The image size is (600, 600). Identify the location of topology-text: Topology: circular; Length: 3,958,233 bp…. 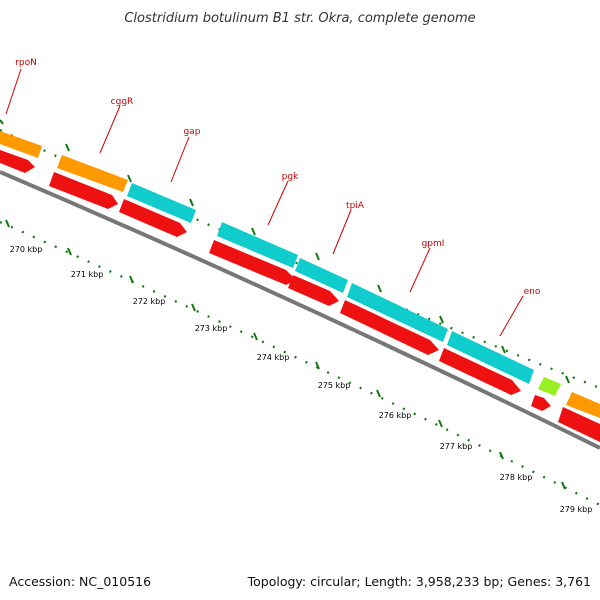
(419, 581).